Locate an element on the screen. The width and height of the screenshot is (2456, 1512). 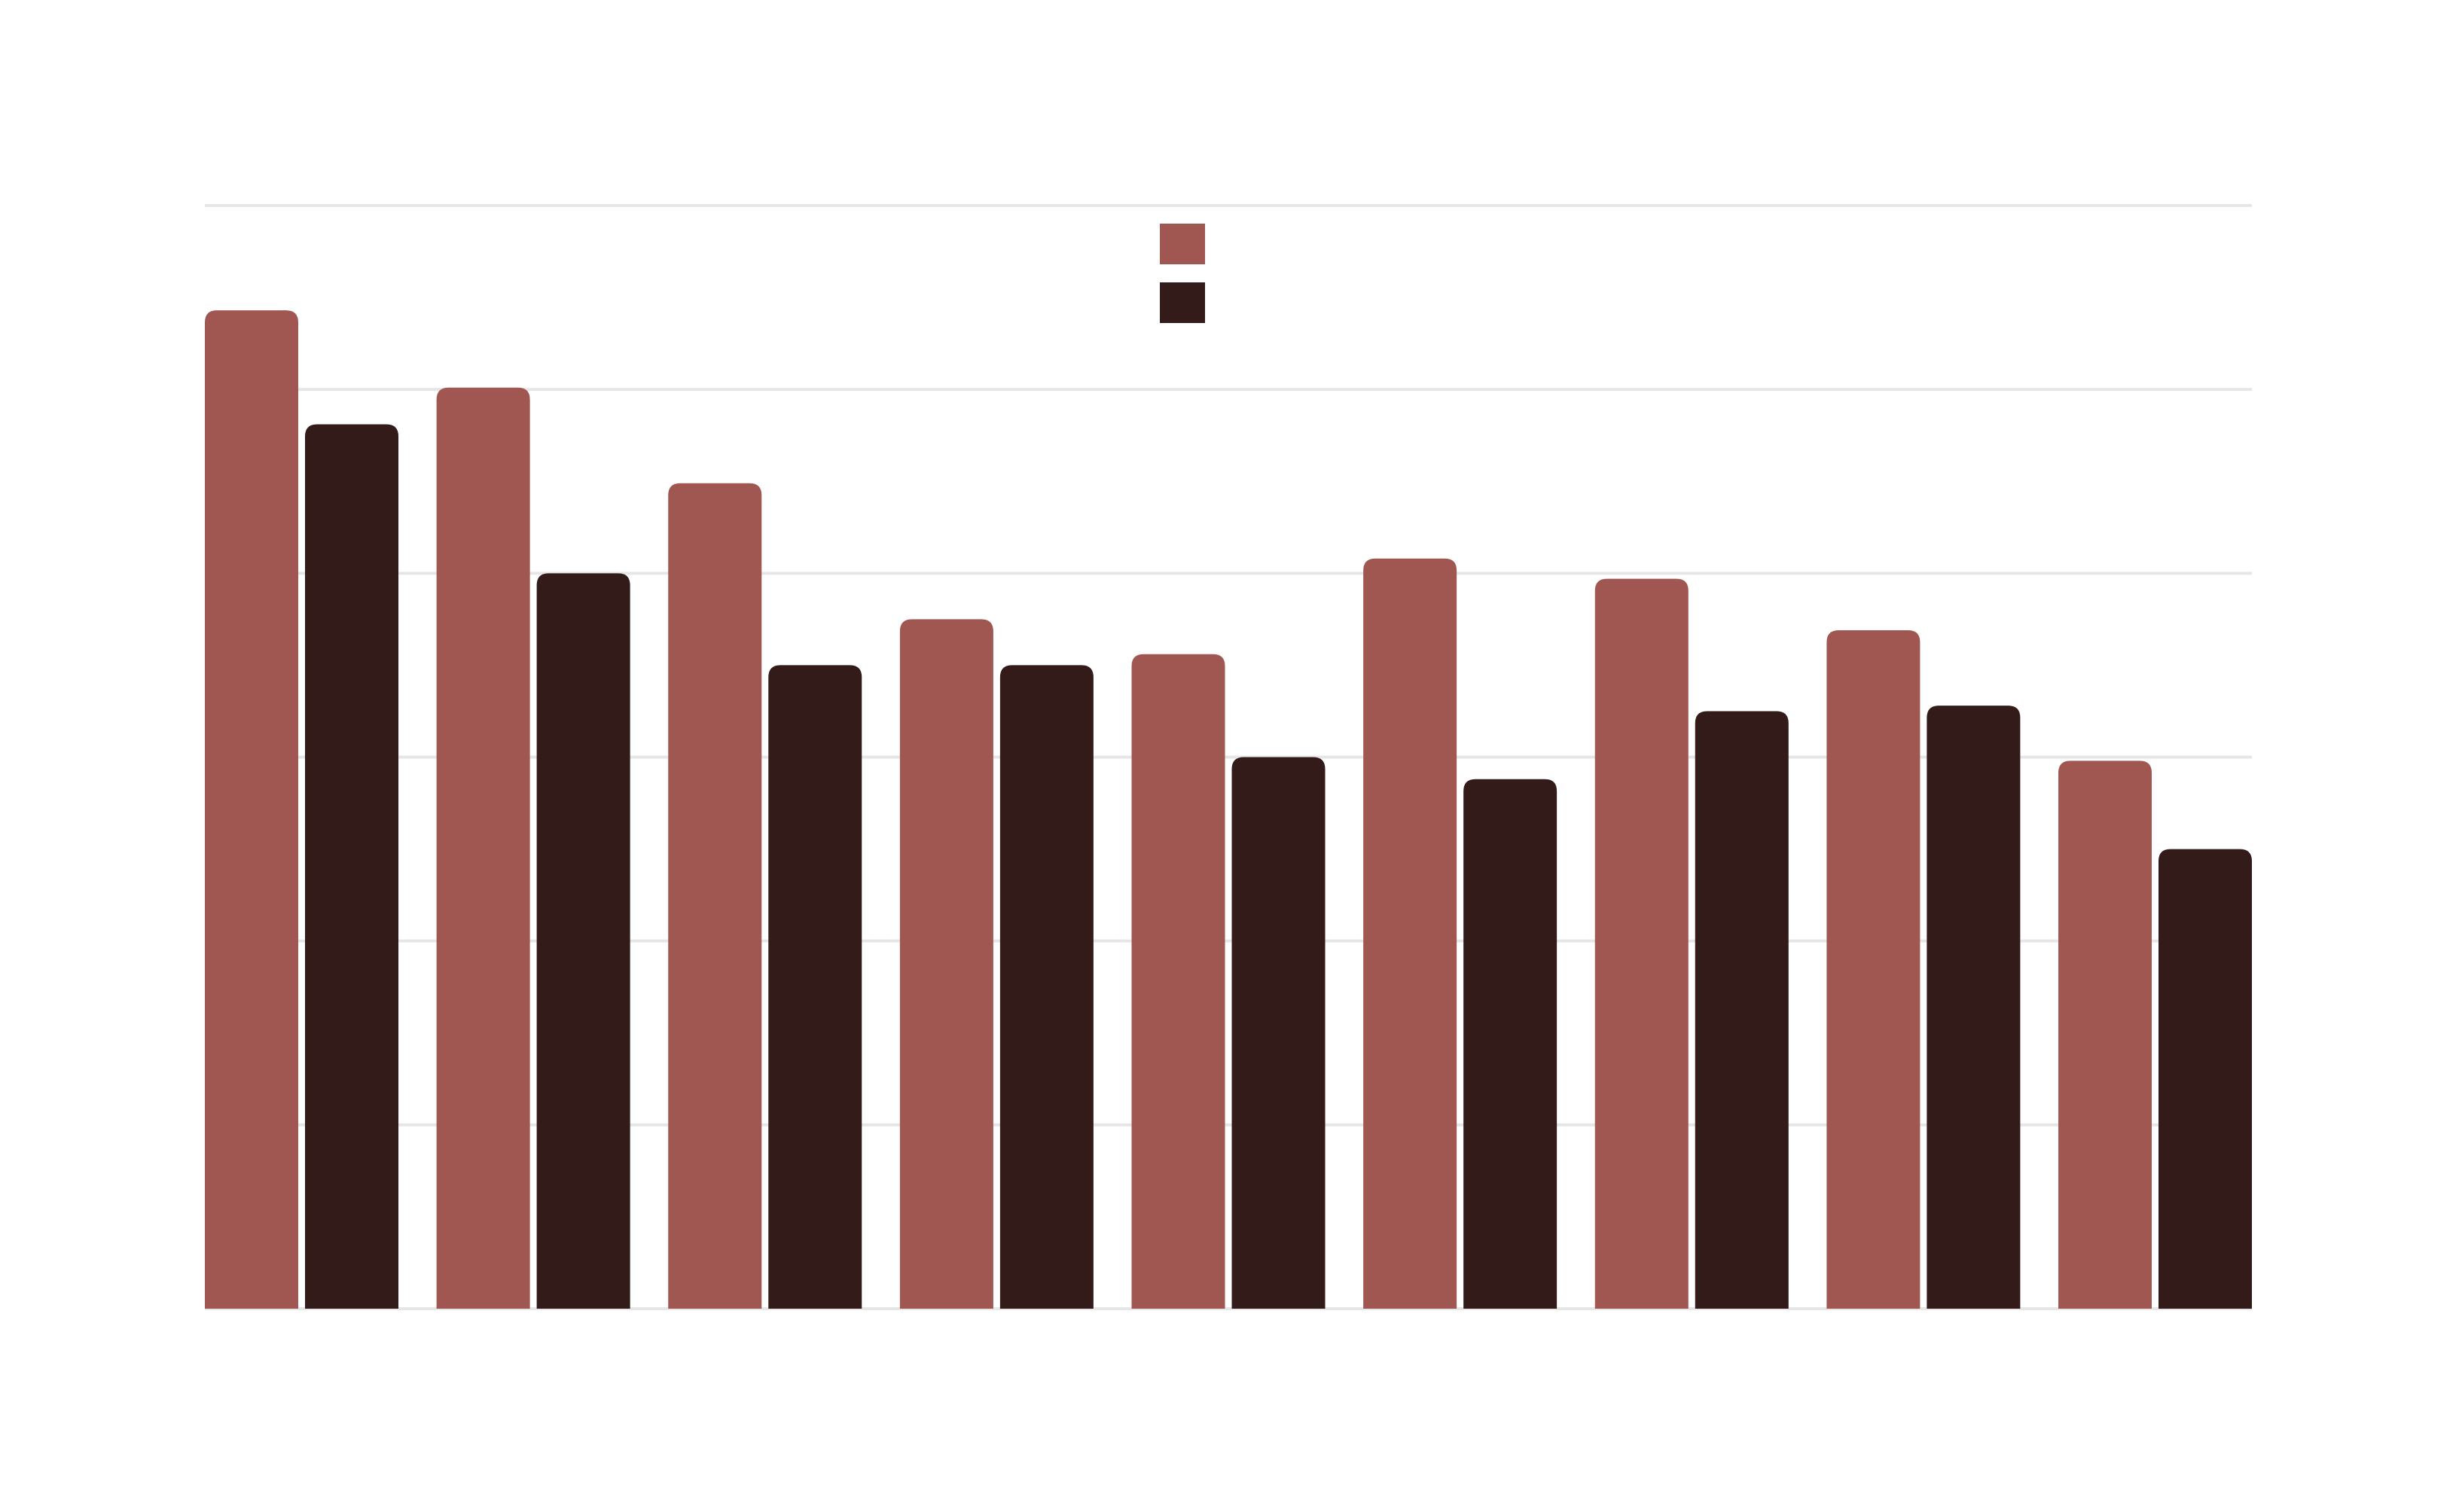
legend is located at coordinates (1182, 274).